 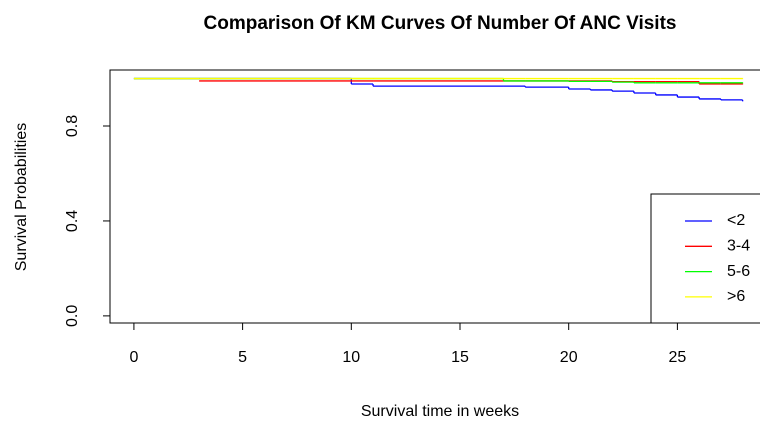 What do you see at coordinates (351, 357) in the screenshot?
I see `x-tick-label: 10` at bounding box center [351, 357].